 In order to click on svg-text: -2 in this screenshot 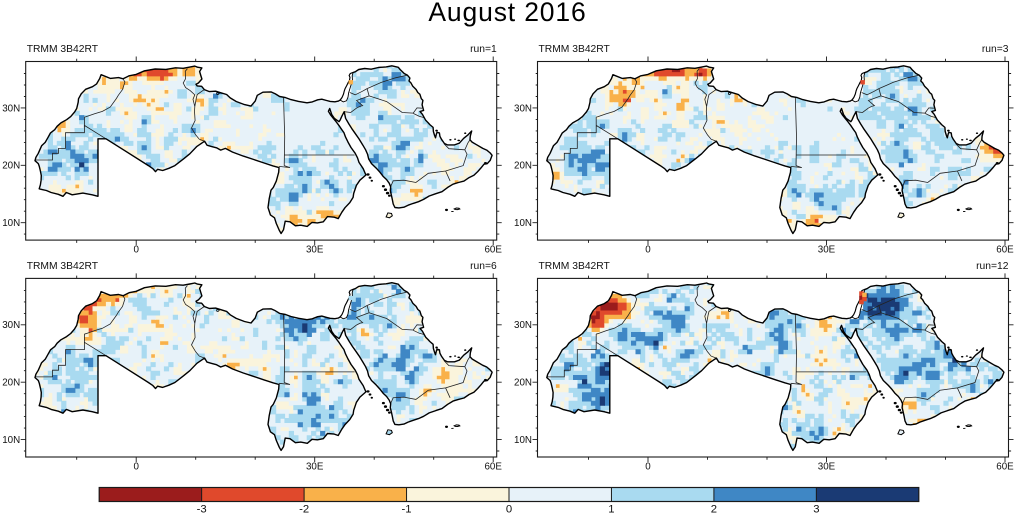, I will do `click(304, 510)`.